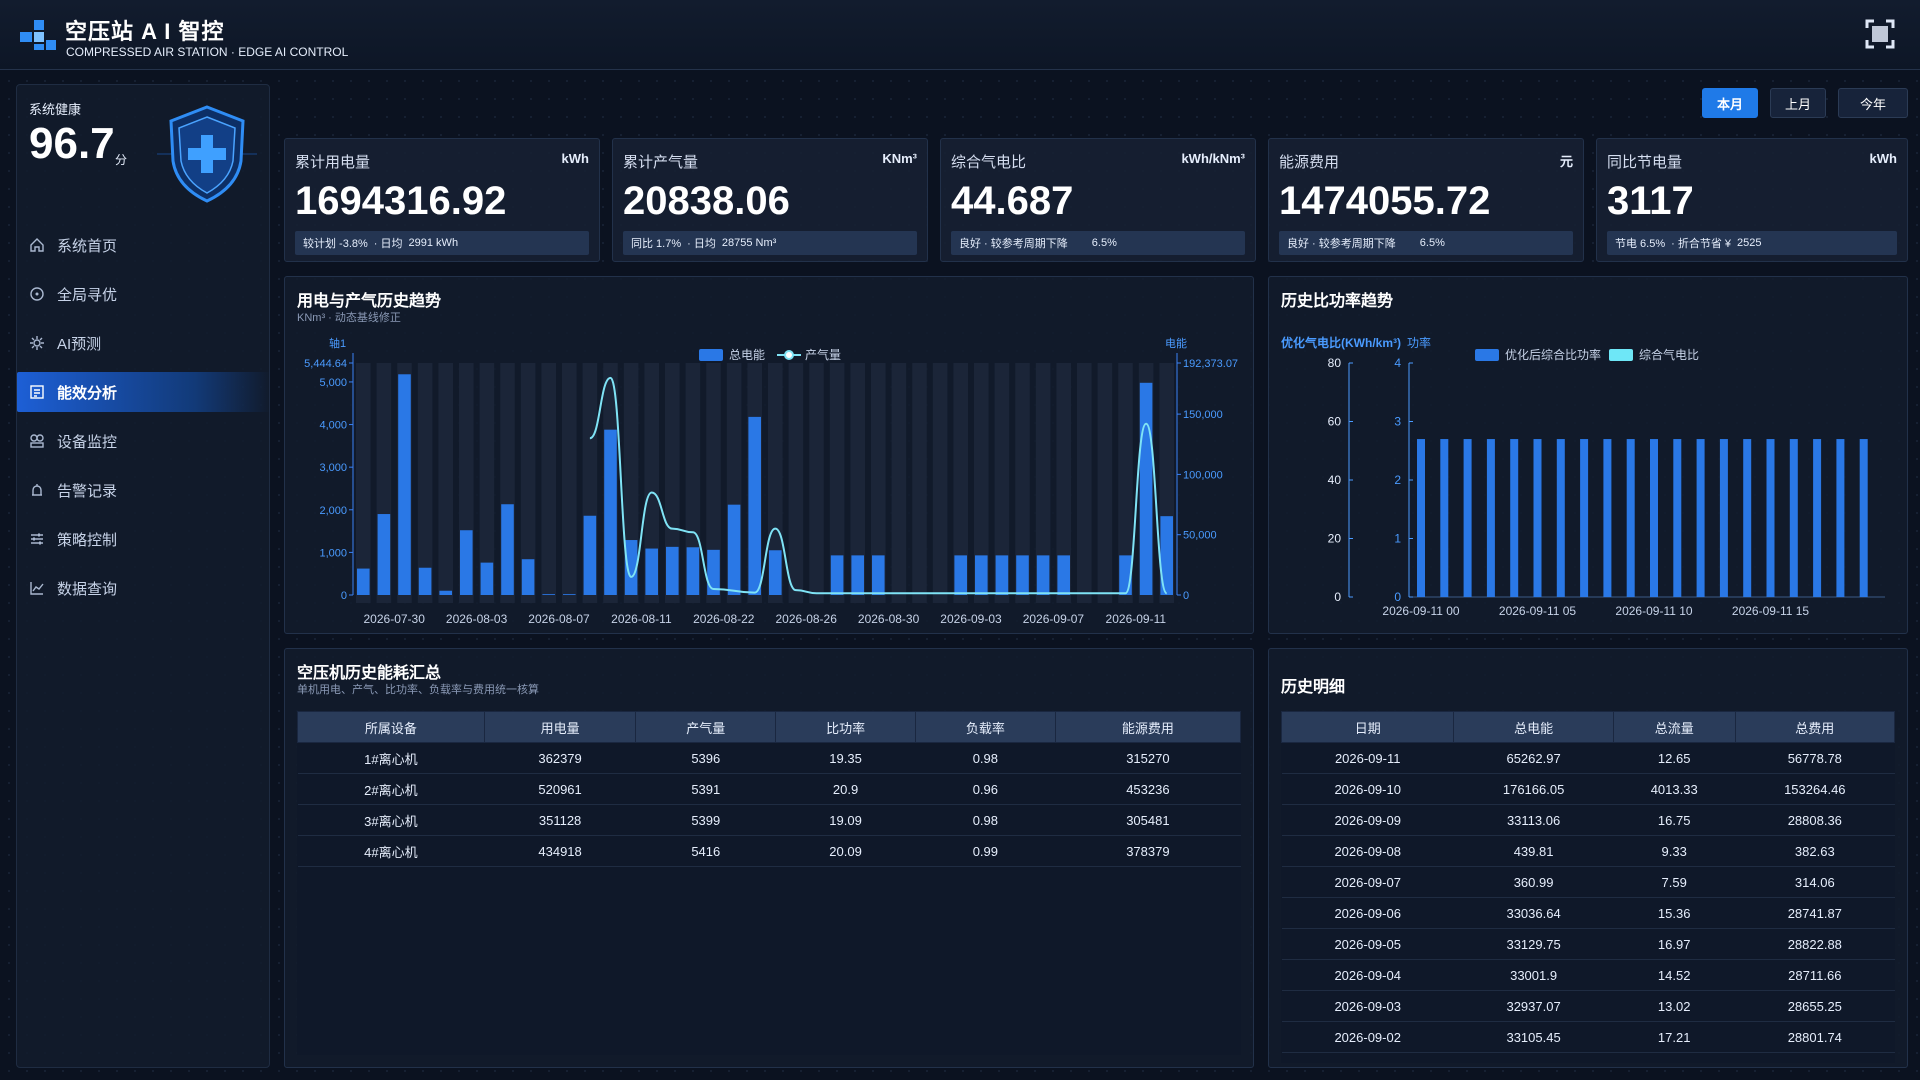  What do you see at coordinates (1367, 1006) in the screenshot?
I see `table-cell: 2026-09-03` at bounding box center [1367, 1006].